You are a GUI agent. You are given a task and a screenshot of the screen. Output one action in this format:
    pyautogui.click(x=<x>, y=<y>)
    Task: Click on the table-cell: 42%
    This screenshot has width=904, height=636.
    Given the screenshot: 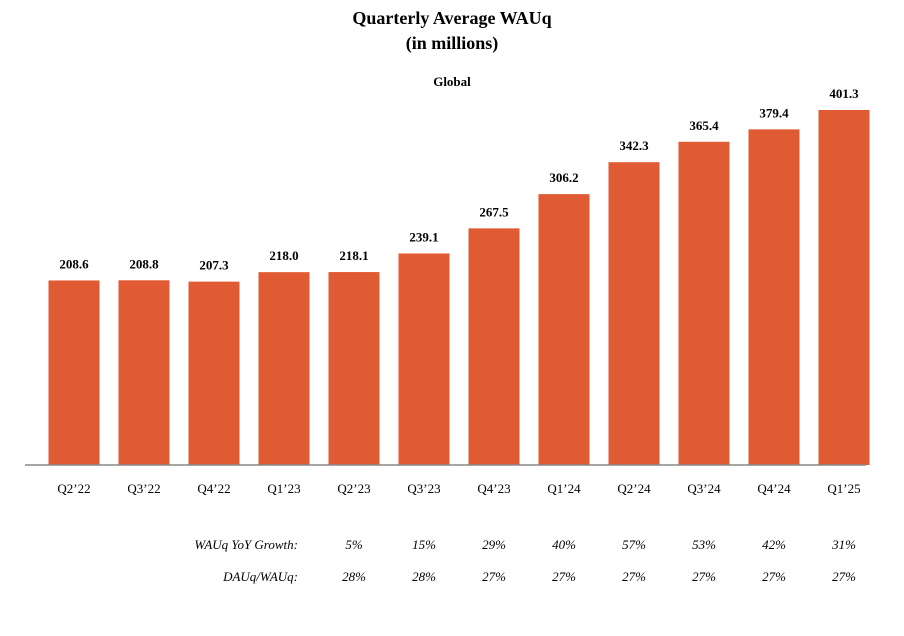 What is the action you would take?
    pyautogui.click(x=774, y=544)
    